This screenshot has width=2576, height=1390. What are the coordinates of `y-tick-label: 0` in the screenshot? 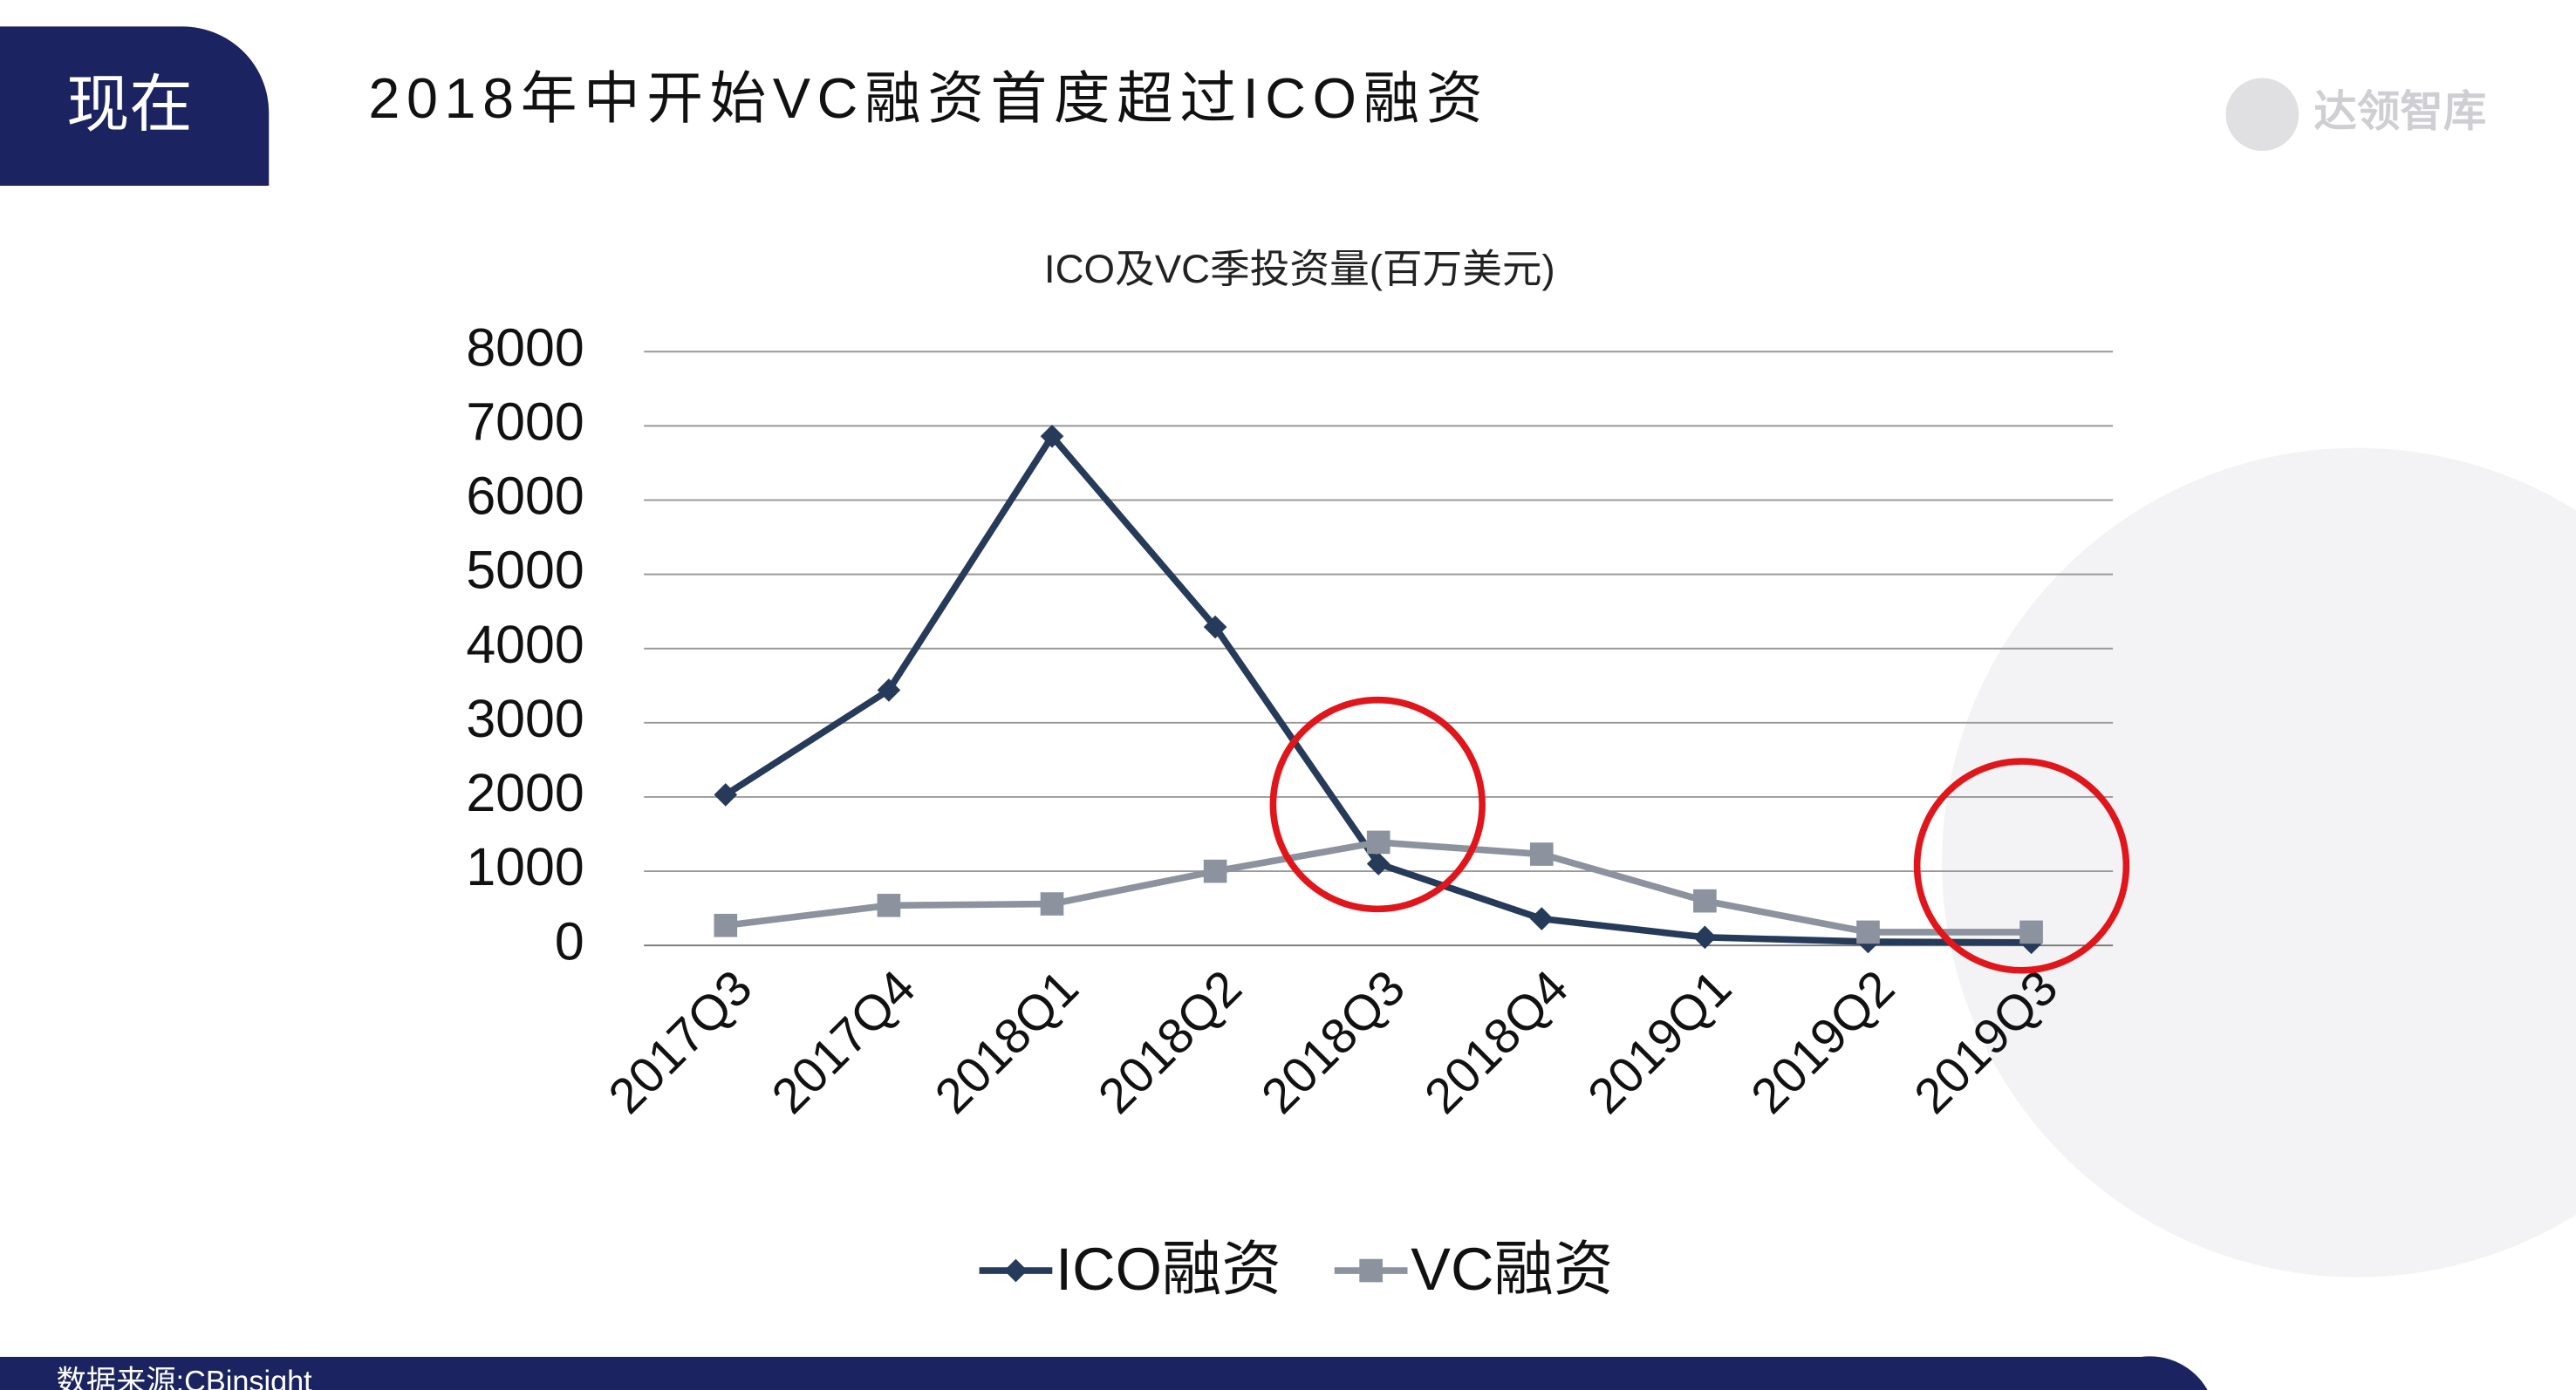 It's located at (569, 941).